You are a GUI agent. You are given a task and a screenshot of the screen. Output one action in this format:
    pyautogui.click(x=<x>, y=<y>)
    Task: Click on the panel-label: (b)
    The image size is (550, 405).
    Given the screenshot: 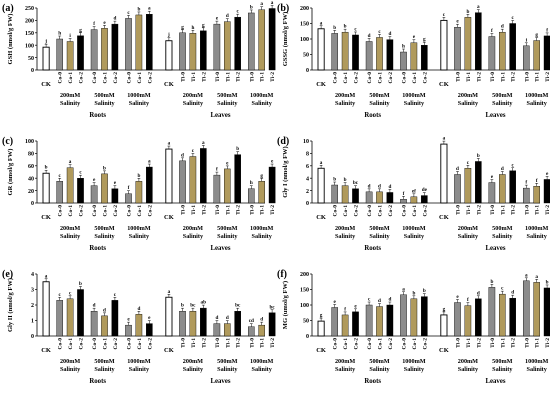 What is the action you would take?
    pyautogui.click(x=283, y=8)
    